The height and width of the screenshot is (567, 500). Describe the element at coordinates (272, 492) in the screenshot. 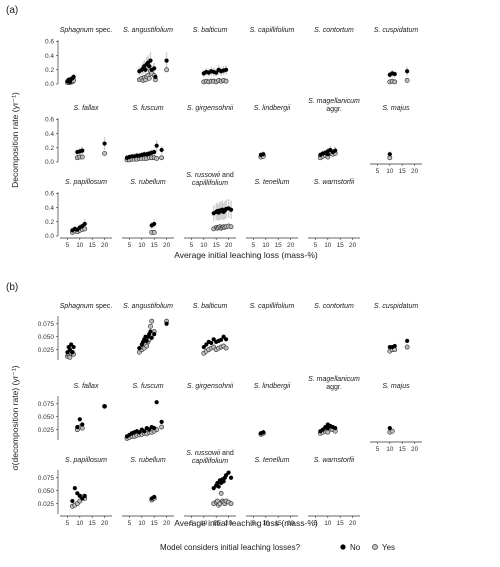

I see `facet: S. tenellum 5 10 15 20` at that location.